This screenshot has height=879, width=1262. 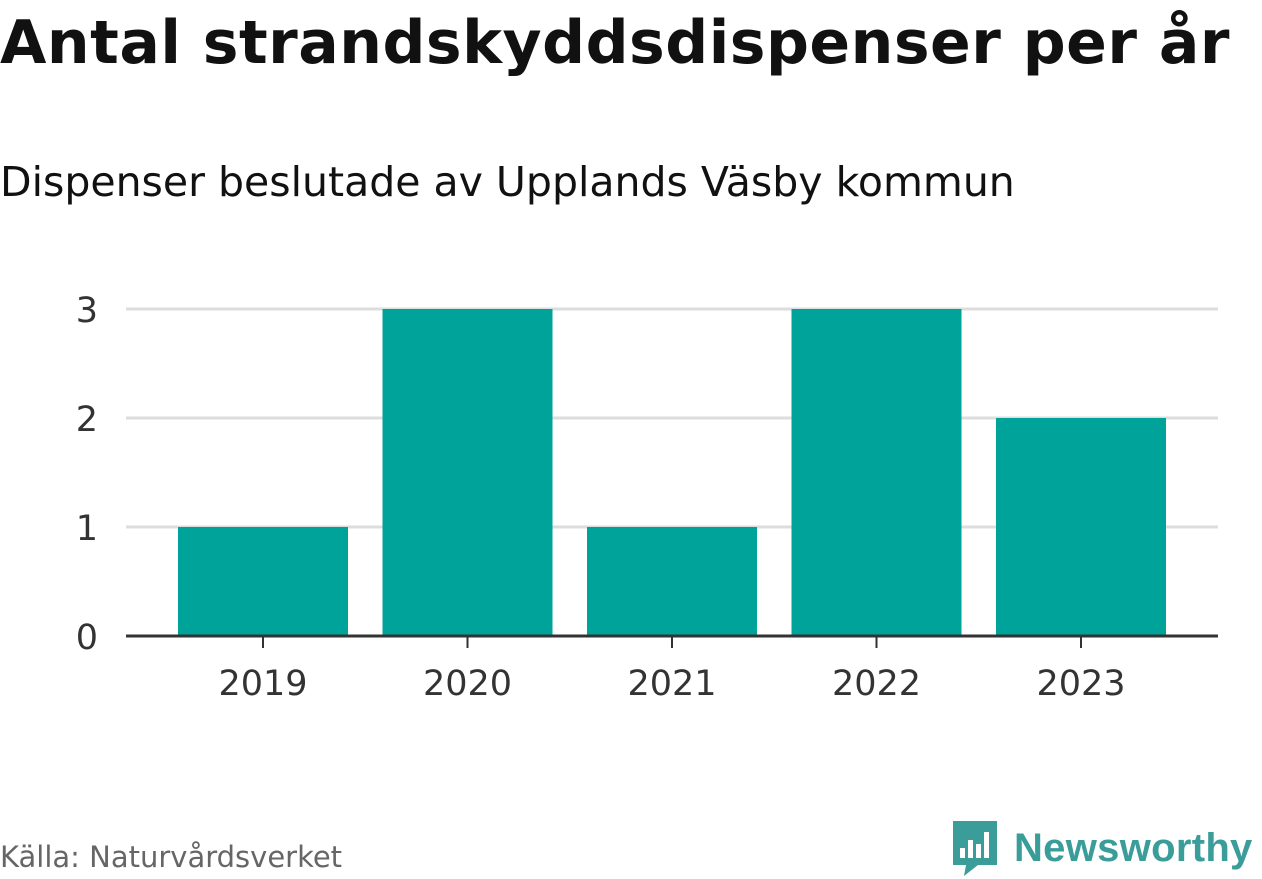 What do you see at coordinates (262, 684) in the screenshot?
I see `x-tick-label: 2019` at bounding box center [262, 684].